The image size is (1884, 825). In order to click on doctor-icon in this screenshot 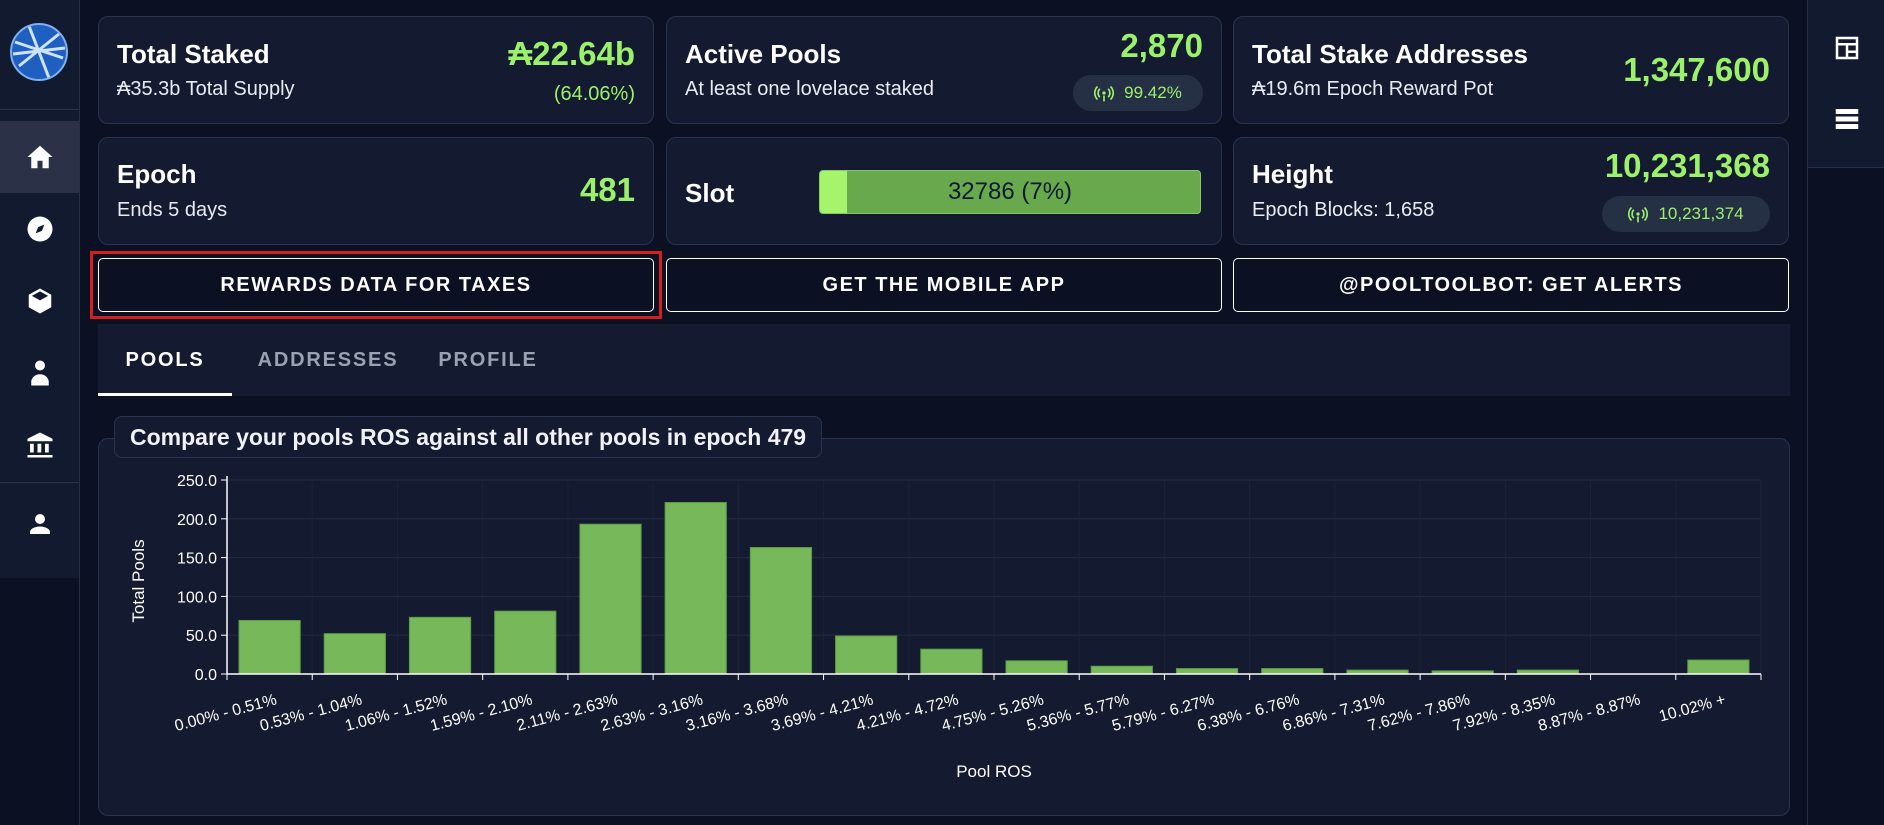, I will do `click(39, 373)`.